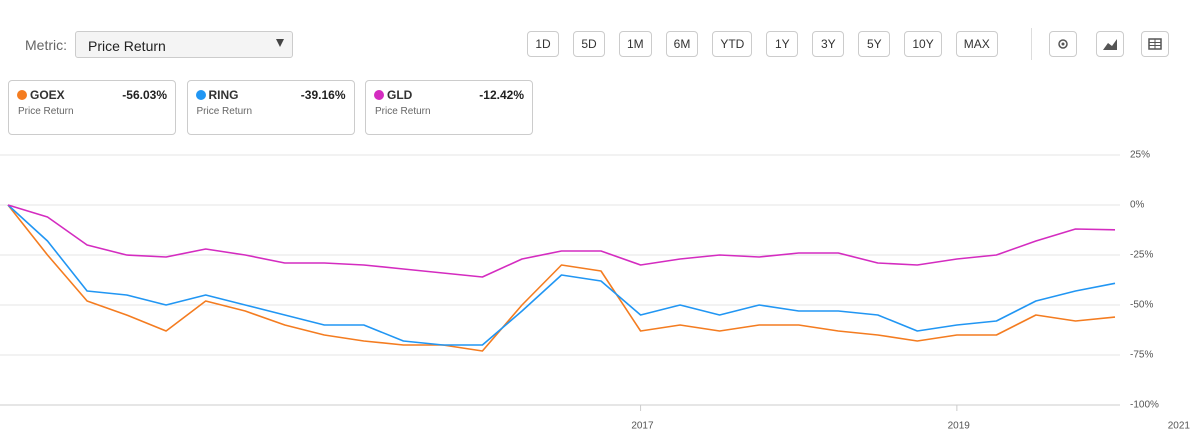  What do you see at coordinates (589, 44) in the screenshot?
I see `range-button: 5D` at bounding box center [589, 44].